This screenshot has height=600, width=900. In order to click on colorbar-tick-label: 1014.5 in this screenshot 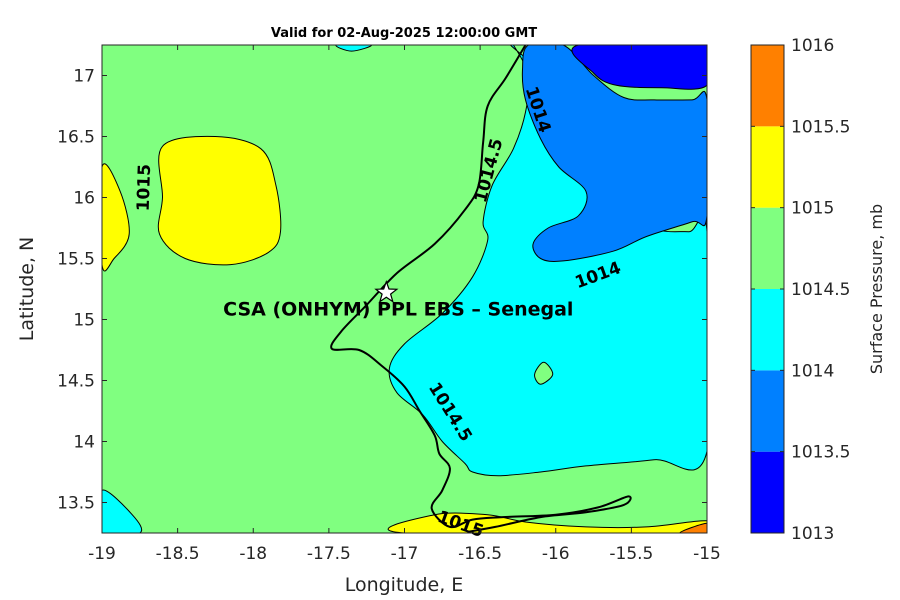, I will do `click(820, 290)`.